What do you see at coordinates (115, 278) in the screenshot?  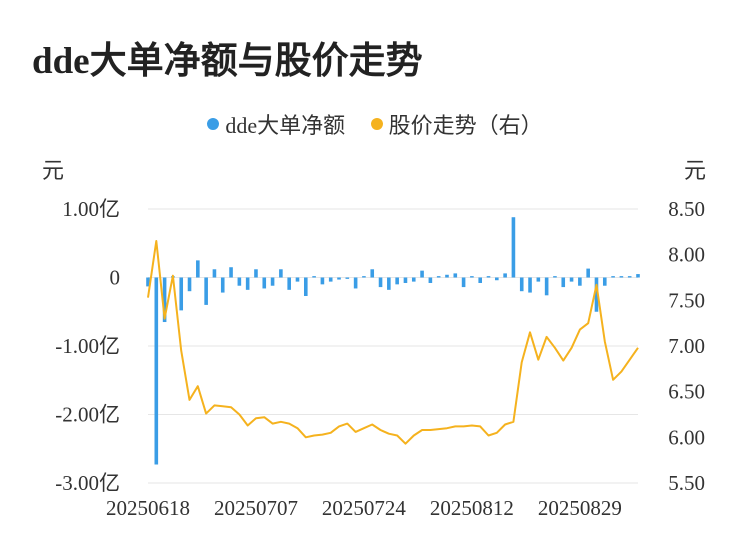 I see `left-tick-label: 0` at bounding box center [115, 278].